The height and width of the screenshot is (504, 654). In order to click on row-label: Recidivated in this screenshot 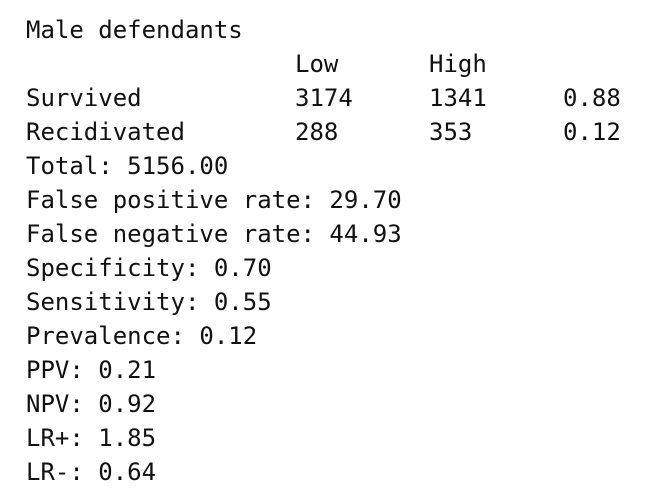, I will do `click(105, 132)`.